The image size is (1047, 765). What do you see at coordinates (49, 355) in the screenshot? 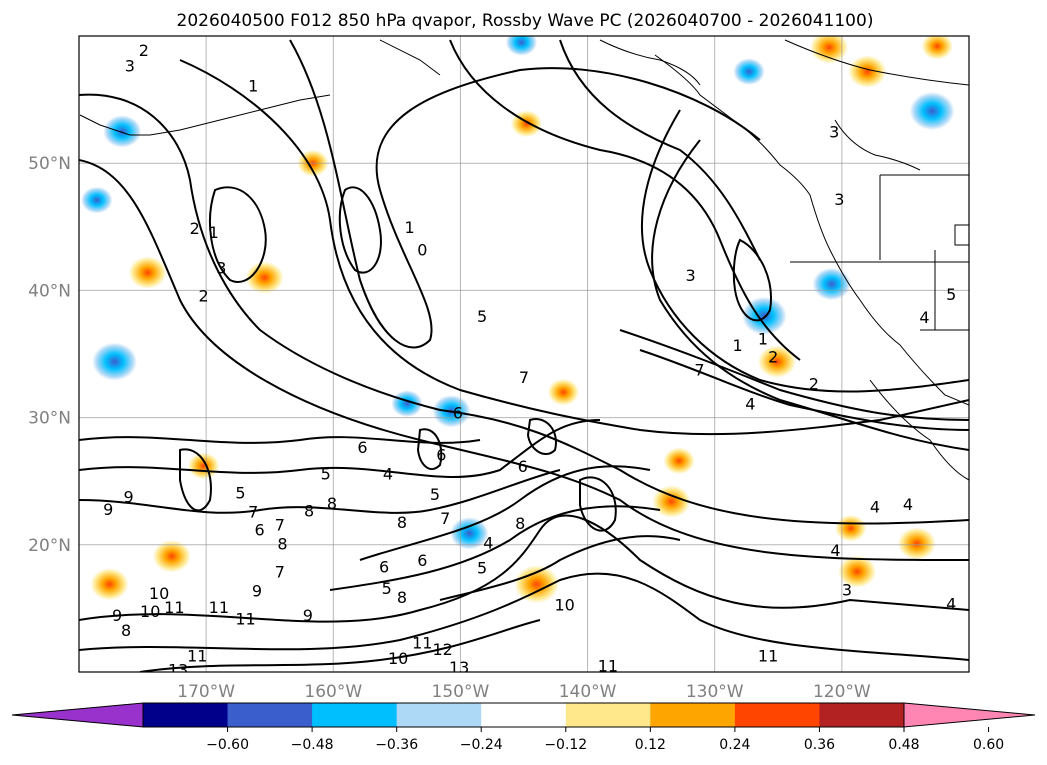
I see `latitude-tick-labels: 20°N 30°N 40°N 50°N` at bounding box center [49, 355].